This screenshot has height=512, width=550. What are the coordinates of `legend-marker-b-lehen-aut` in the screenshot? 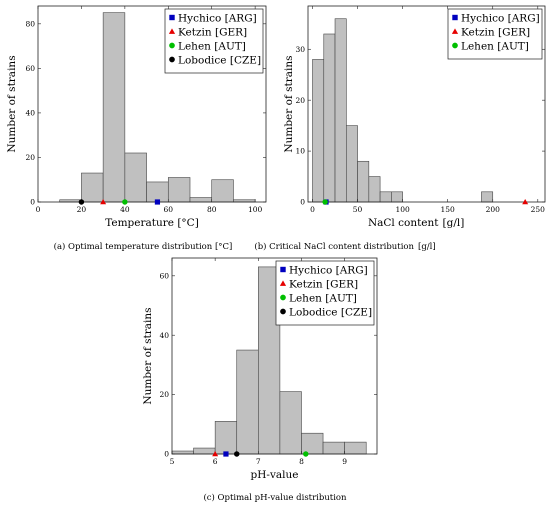 It's located at (455, 45).